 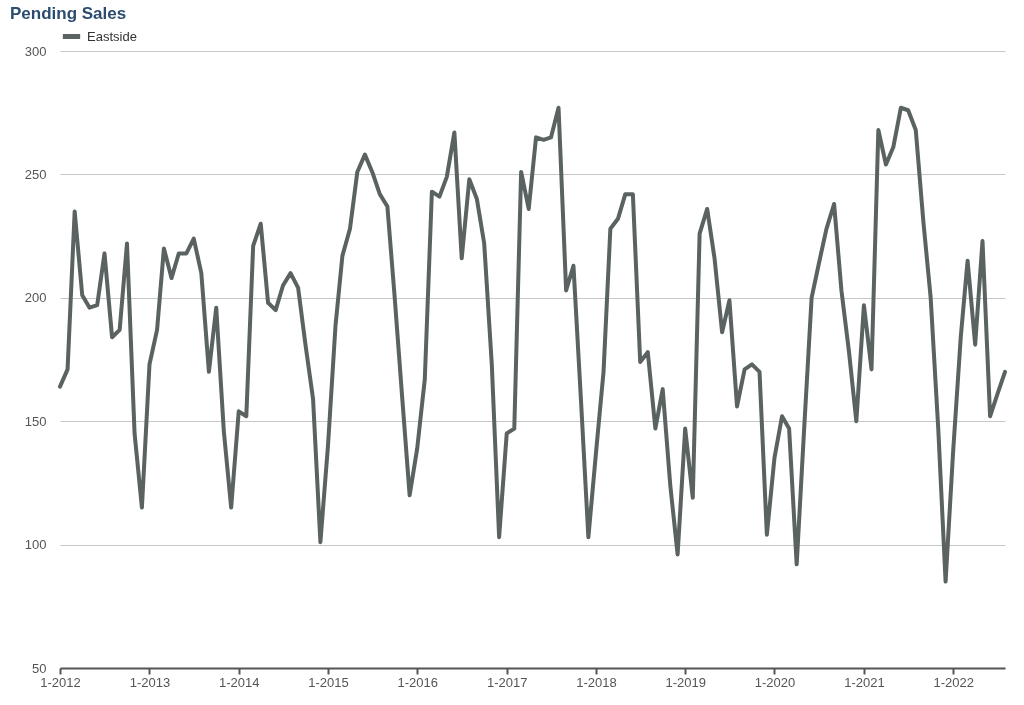 I want to click on y-tick-label: 200, so click(x=35, y=298).